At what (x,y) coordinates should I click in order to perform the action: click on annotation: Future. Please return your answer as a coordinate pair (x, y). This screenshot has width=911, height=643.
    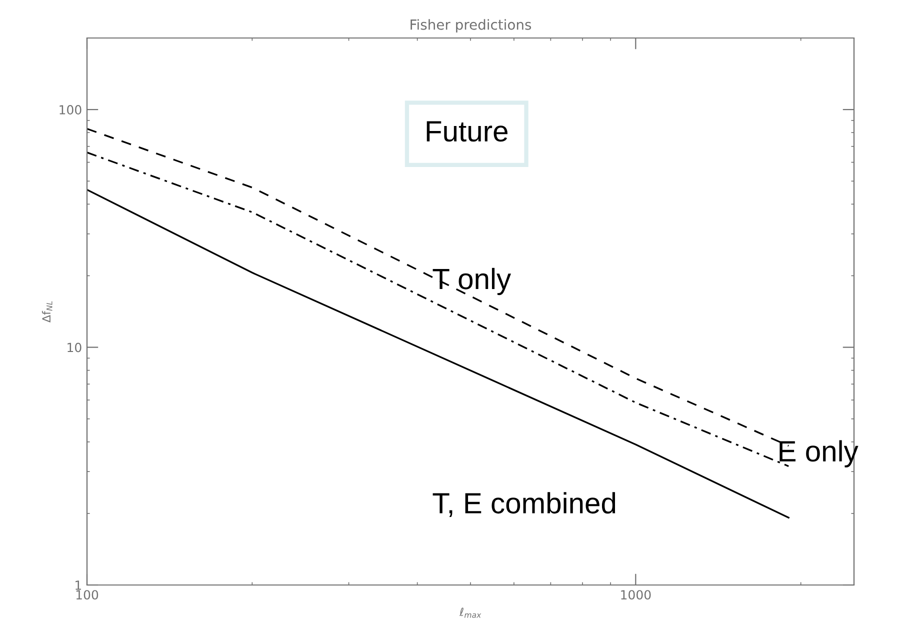
    Looking at the image, I should click on (467, 131).